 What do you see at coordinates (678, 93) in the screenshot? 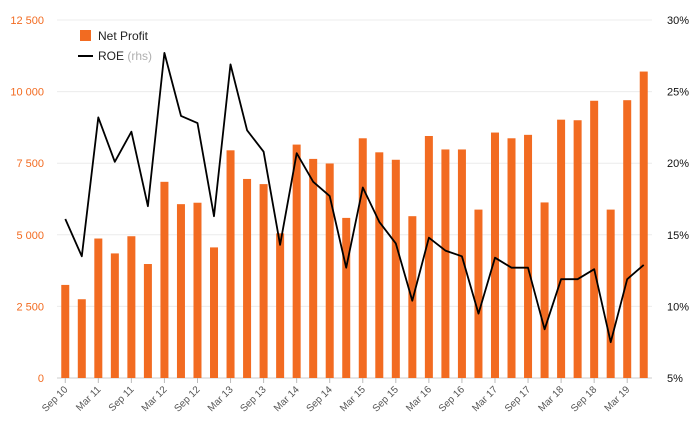
I see `right-axis-tick-label: 25%` at bounding box center [678, 93].